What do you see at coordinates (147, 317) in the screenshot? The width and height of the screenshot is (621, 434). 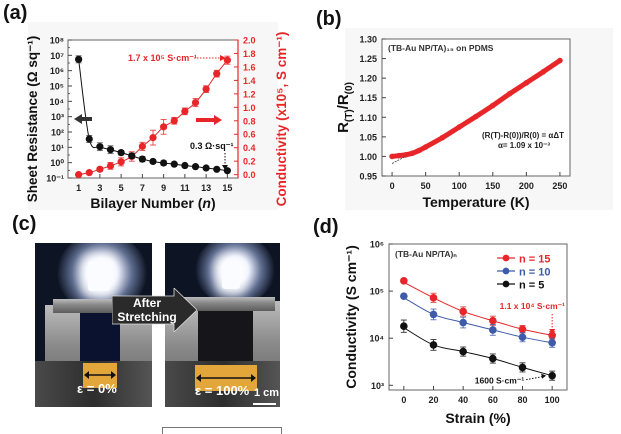 I see `stretching-label: Stretching` at bounding box center [147, 317].